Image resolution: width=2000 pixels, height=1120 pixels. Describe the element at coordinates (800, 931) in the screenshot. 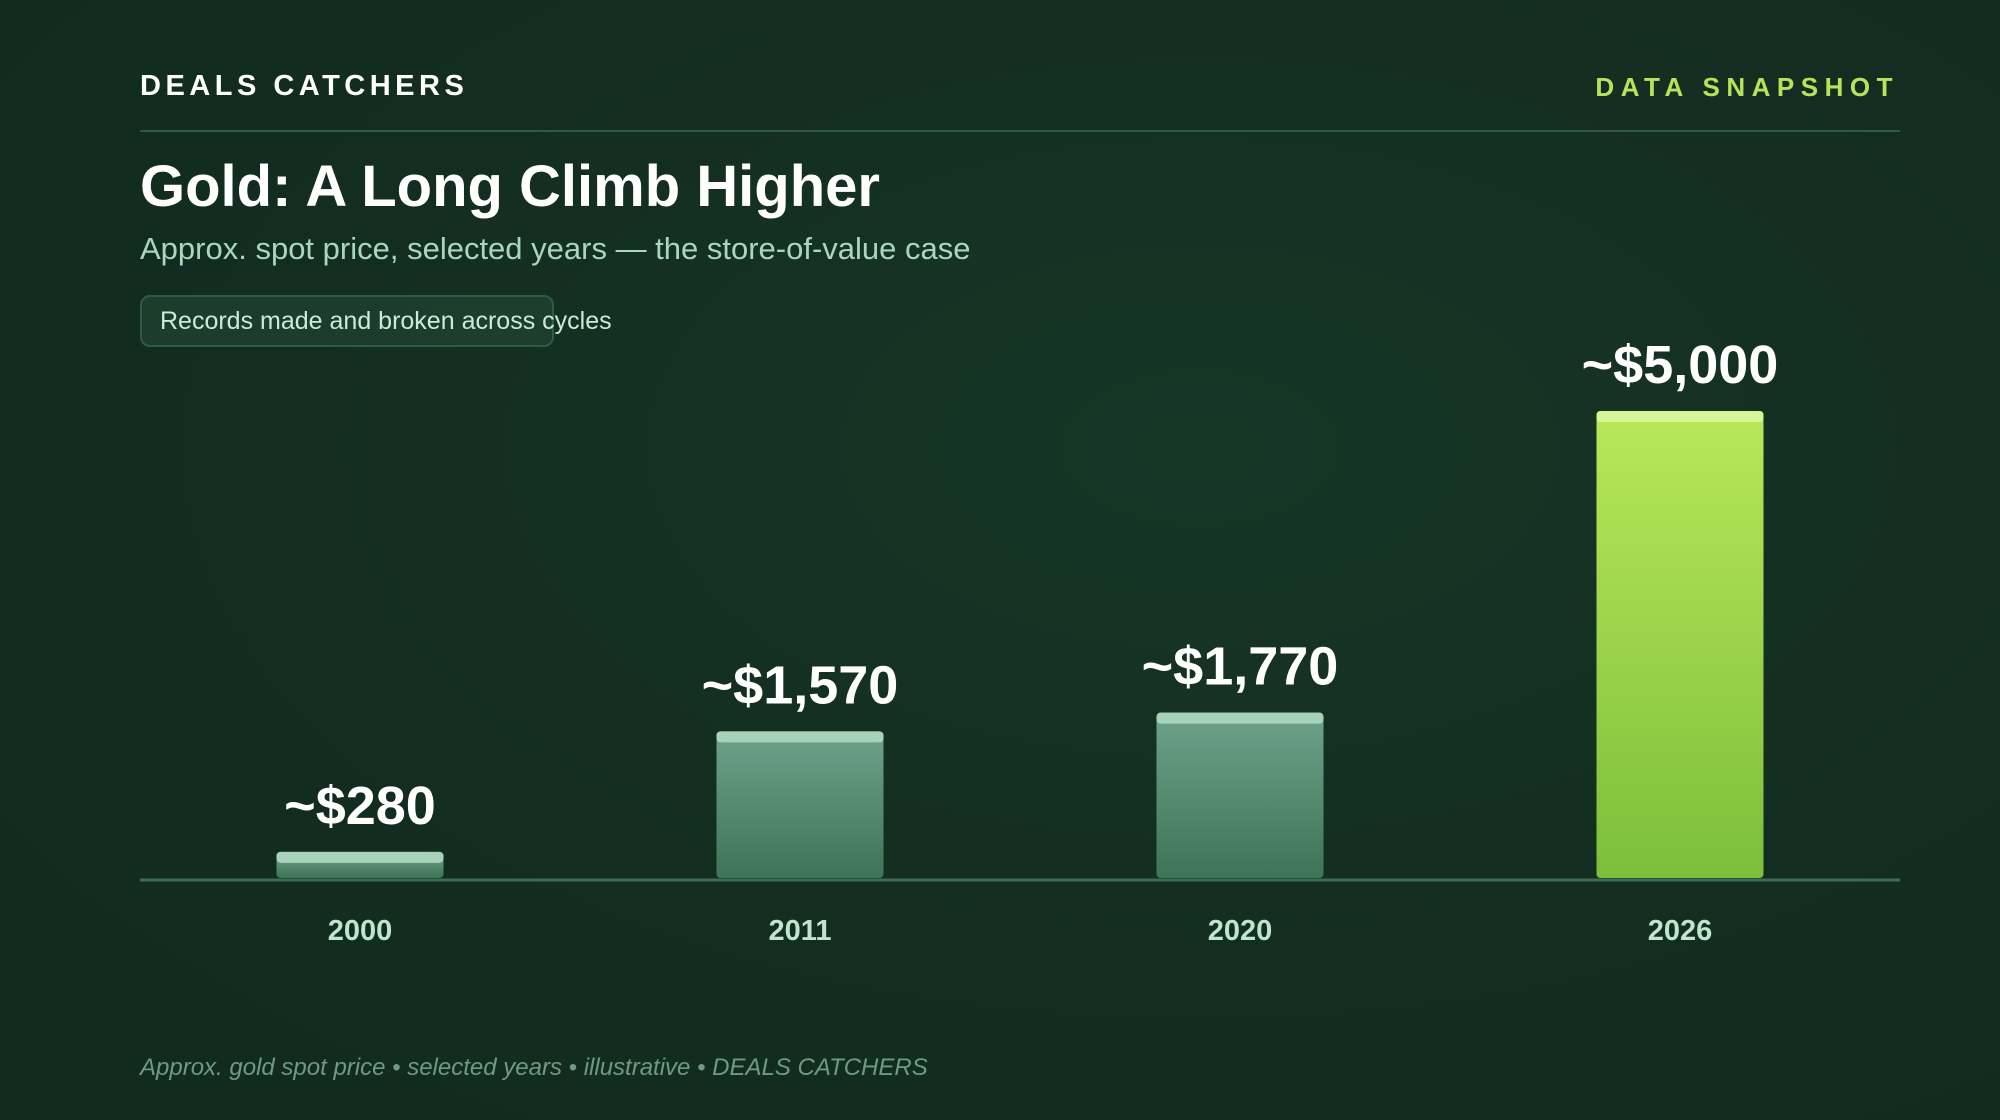

I see `category-label-2011: 2011` at that location.